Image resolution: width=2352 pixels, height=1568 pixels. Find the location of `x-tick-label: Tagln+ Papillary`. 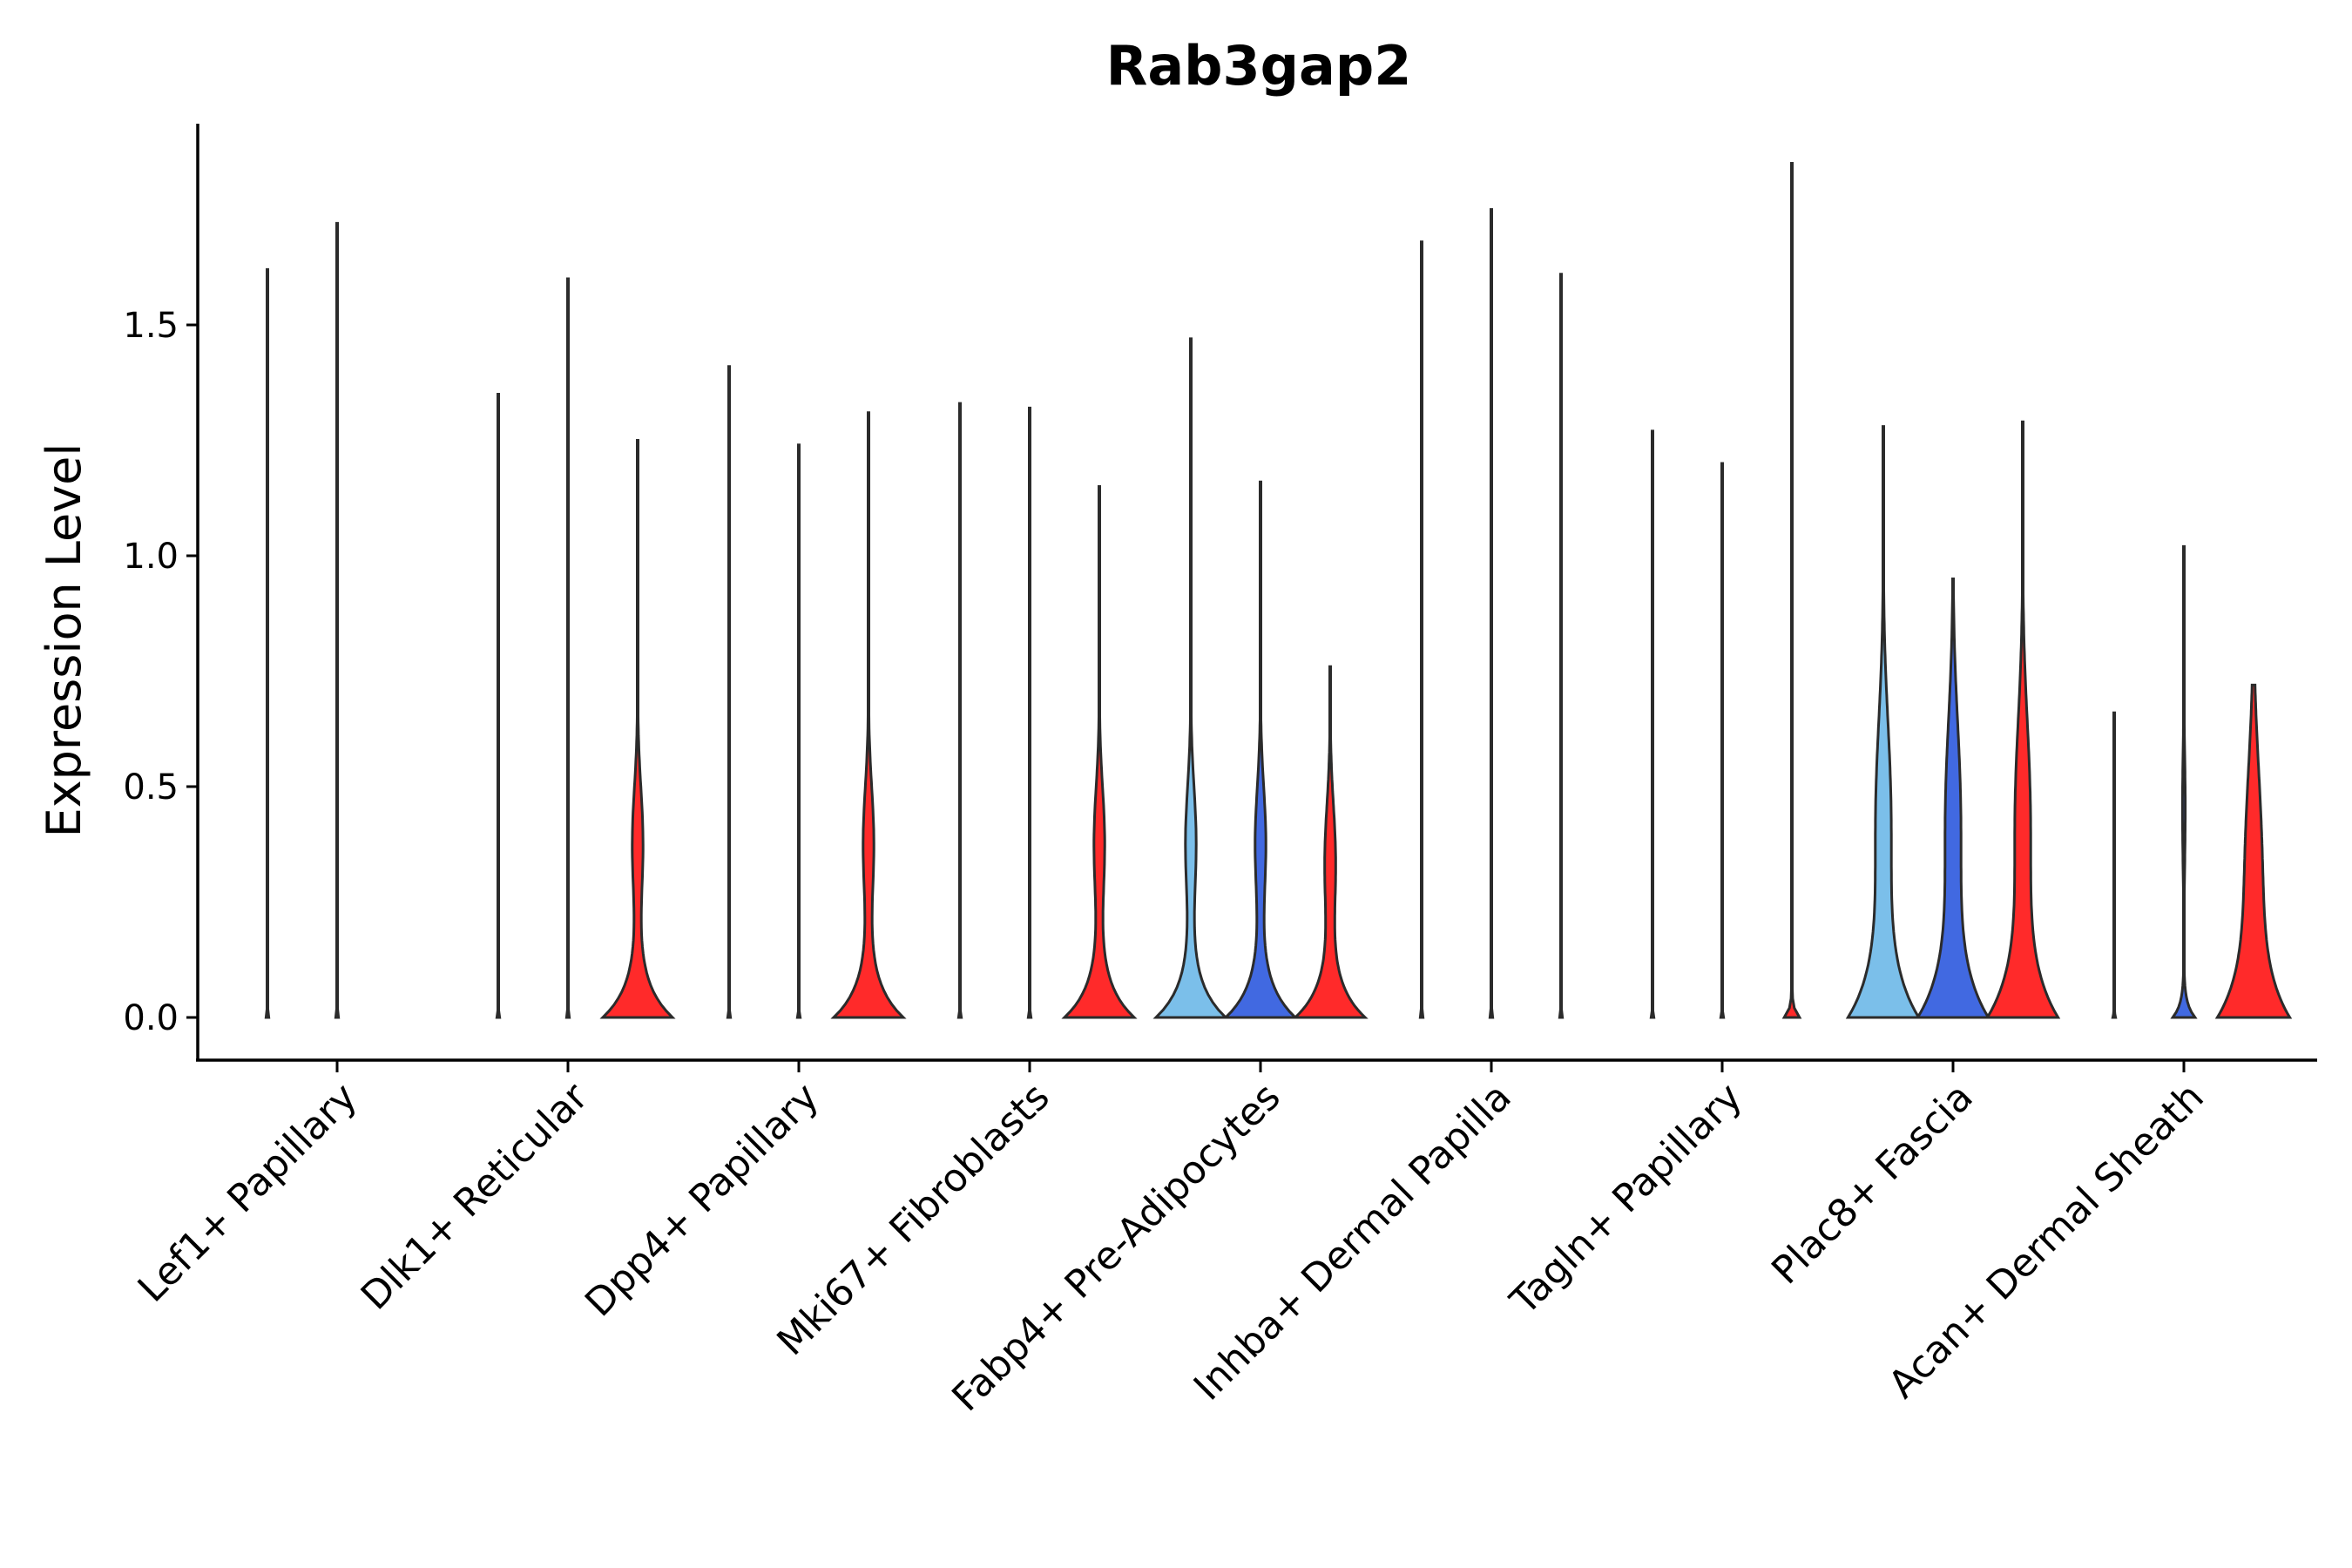

x-tick-label: Tagln+ Papillary is located at coordinates (1626, 1199).